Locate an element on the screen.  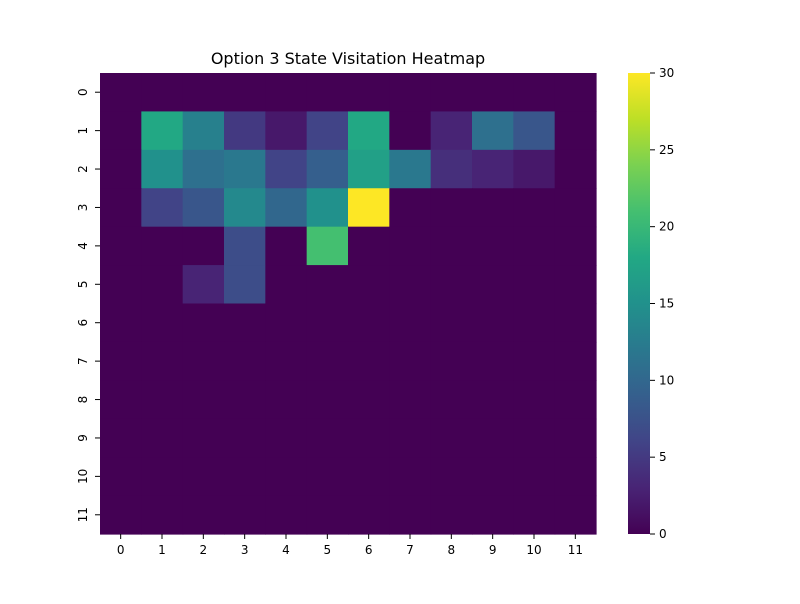
heatmap-cell-r10-c3 is located at coordinates (245, 477).